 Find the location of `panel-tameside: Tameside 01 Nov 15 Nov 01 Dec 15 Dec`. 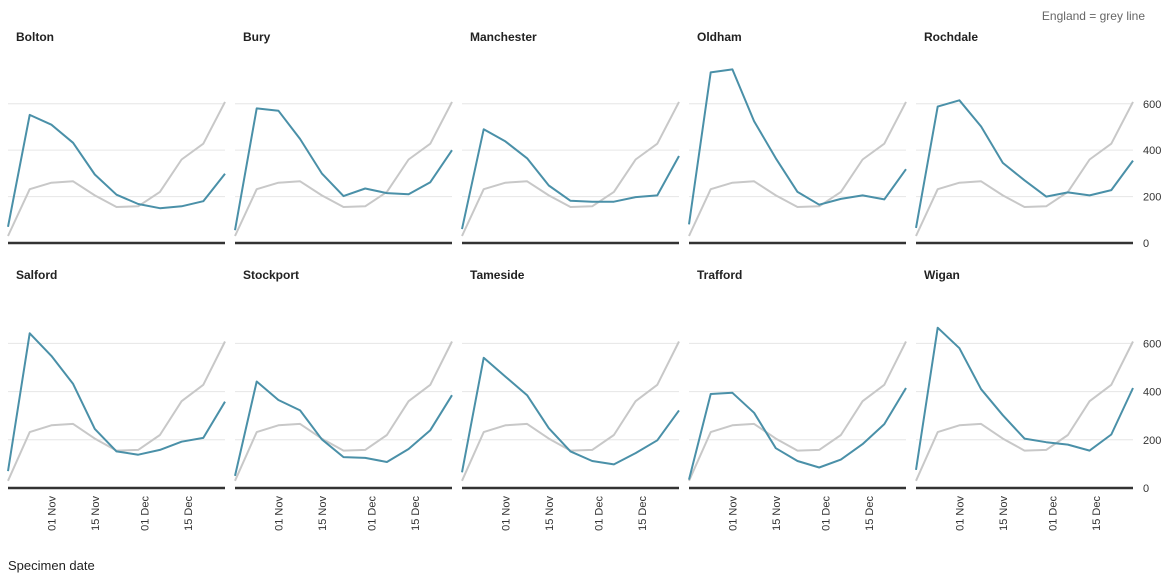

panel-tameside: Tameside 01 Nov 15 Nov 01 Dec 15 Dec is located at coordinates (570, 399).